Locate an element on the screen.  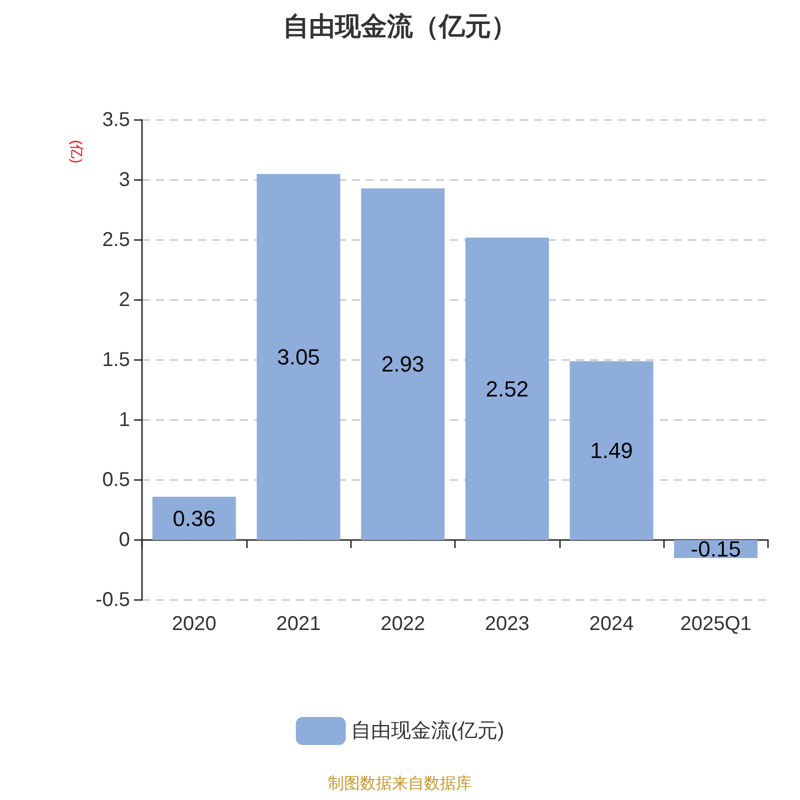
legend-label: 自由现金流(亿元) is located at coordinates (427, 731).